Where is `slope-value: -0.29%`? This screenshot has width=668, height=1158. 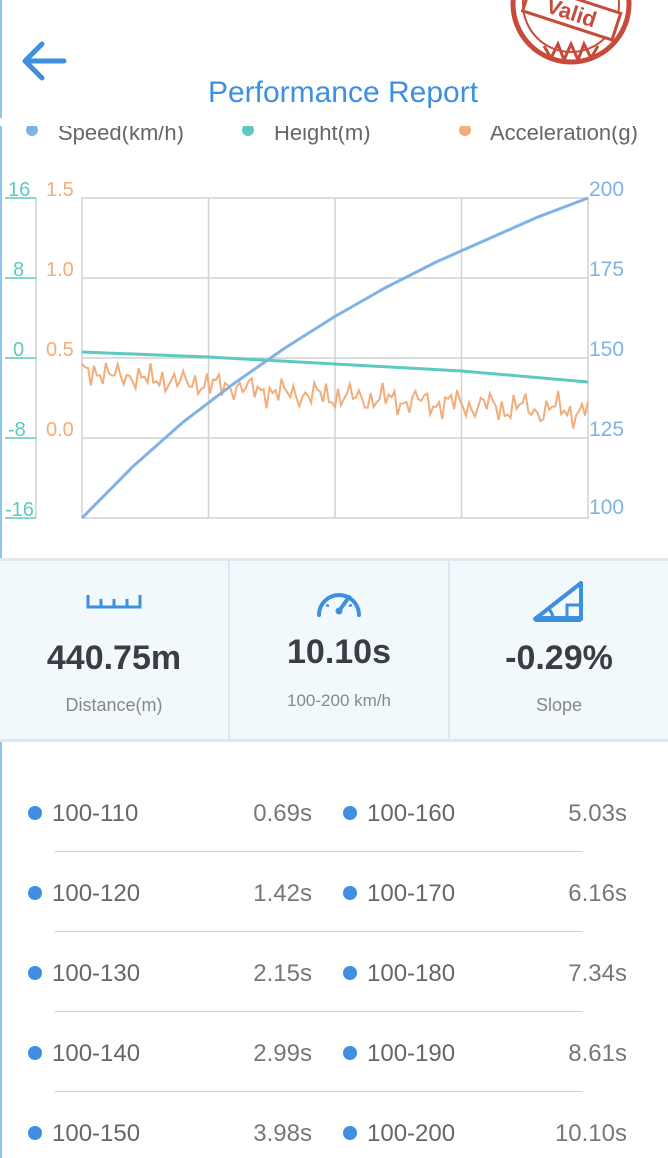
slope-value: -0.29% is located at coordinates (559, 658).